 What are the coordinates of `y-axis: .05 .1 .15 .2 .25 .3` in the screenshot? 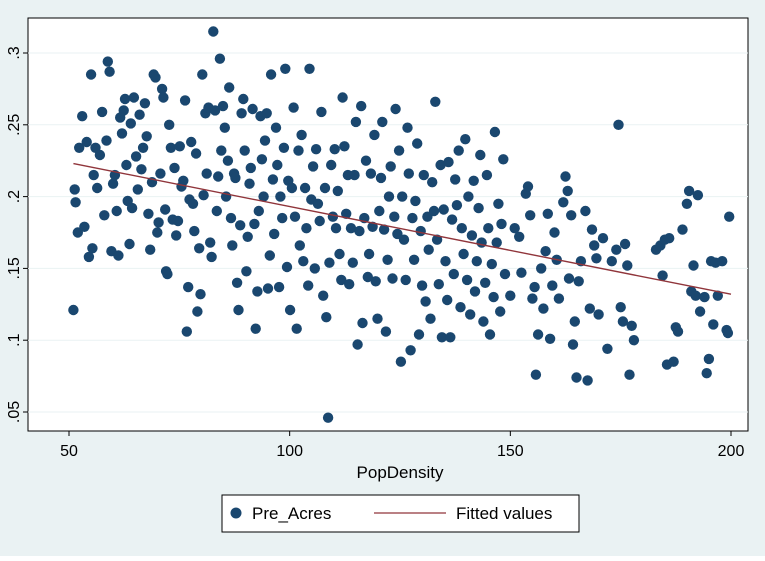 It's located at (17, 234).